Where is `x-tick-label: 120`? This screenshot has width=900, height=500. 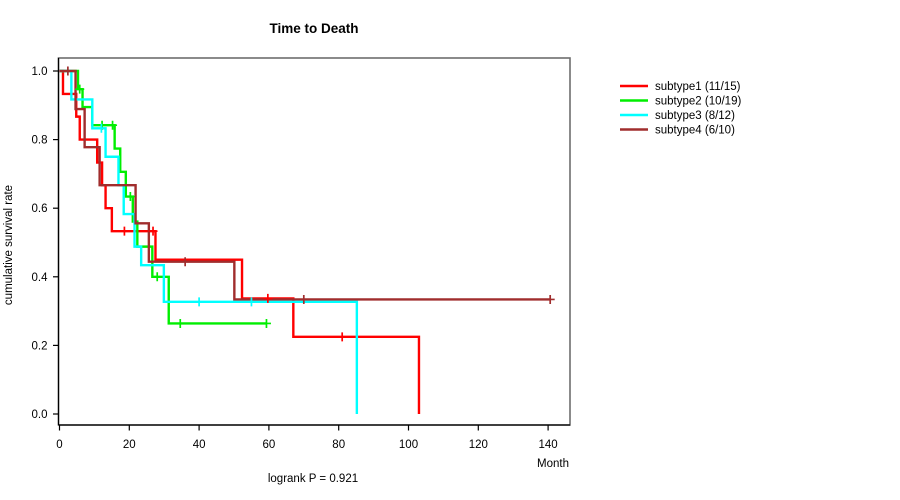 x-tick-label: 120 is located at coordinates (478, 445).